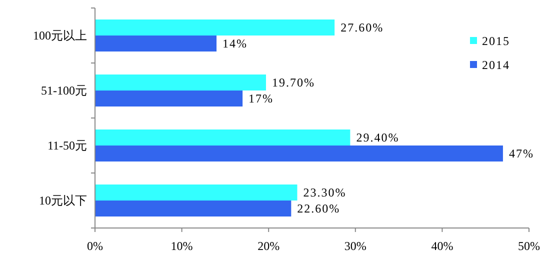  What do you see at coordinates (181, 246) in the screenshot?
I see `x-tick-label: 10%` at bounding box center [181, 246].